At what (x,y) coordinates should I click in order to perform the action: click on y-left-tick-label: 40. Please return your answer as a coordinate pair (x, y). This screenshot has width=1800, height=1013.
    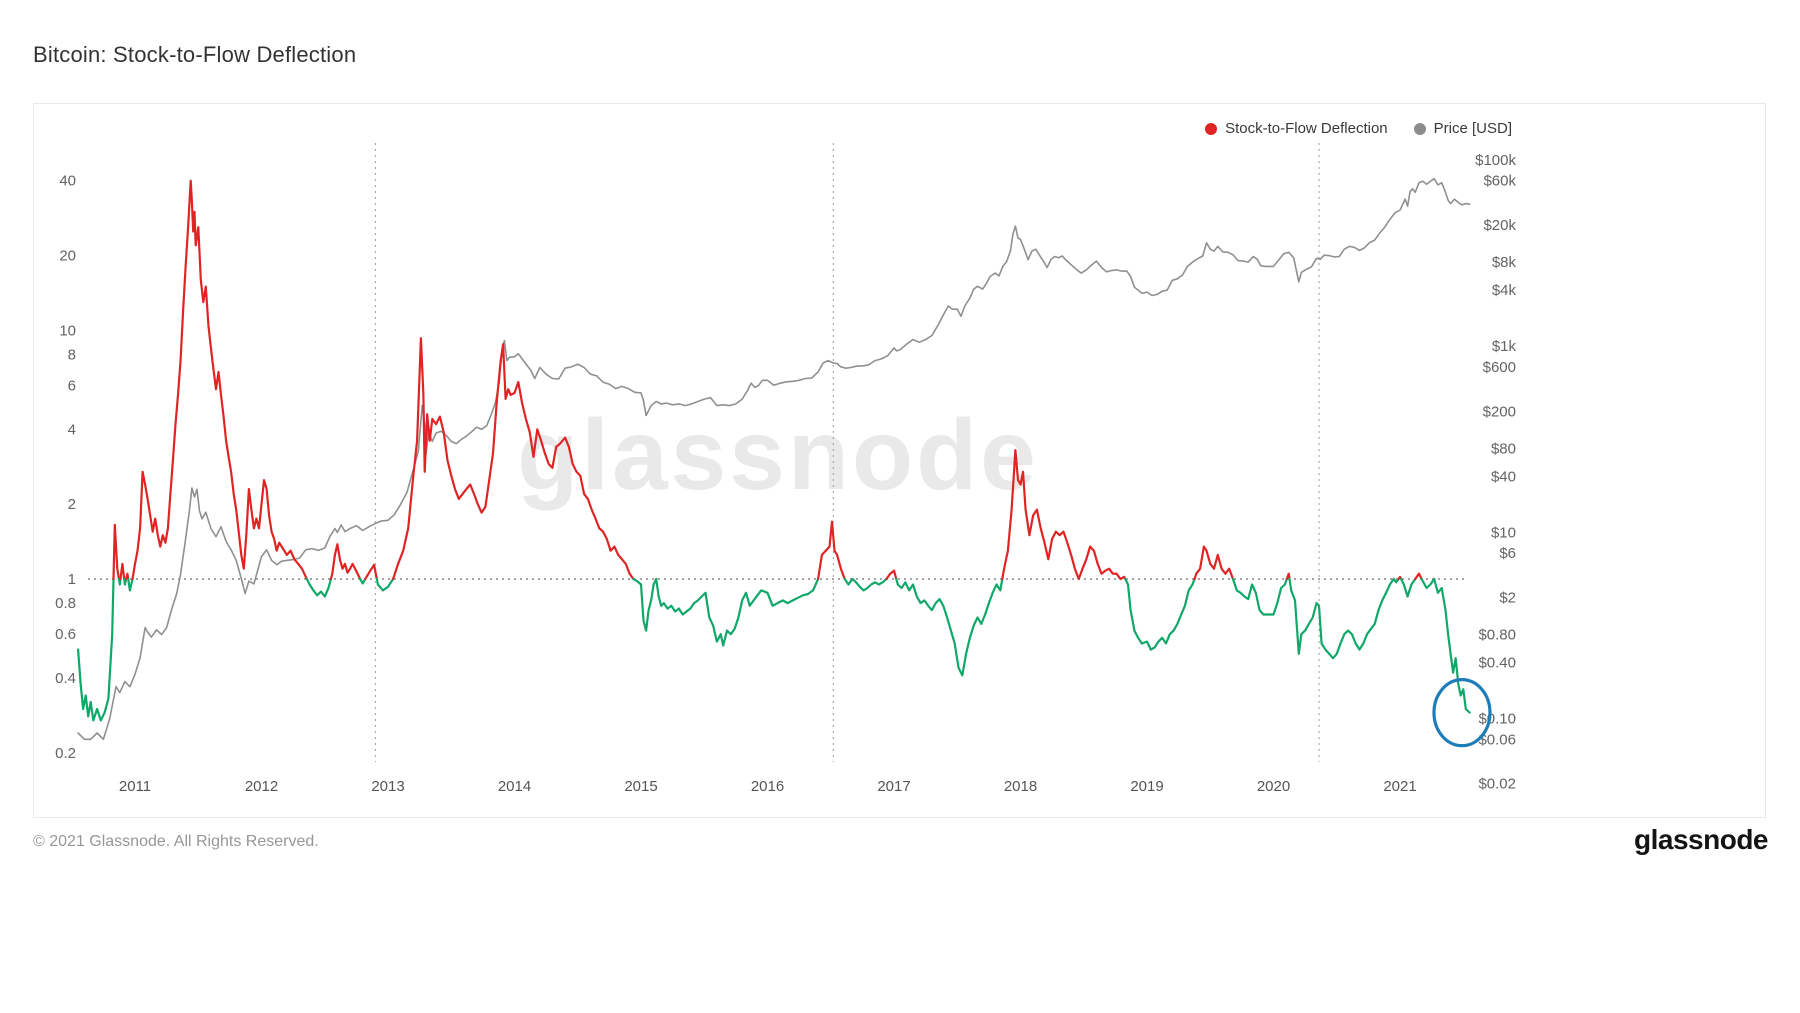
    Looking at the image, I should click on (67, 181).